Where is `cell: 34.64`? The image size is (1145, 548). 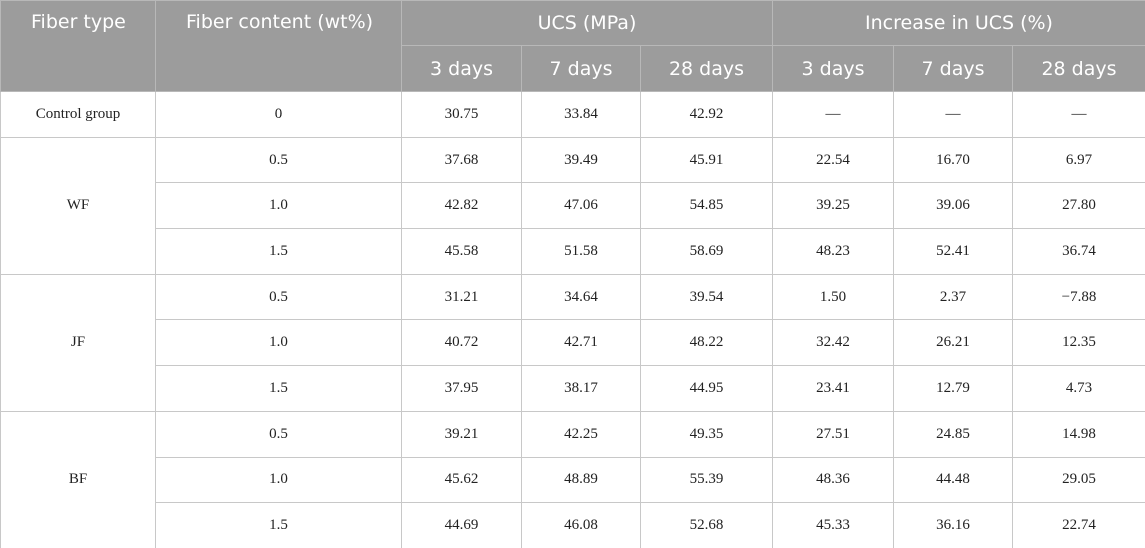
cell: 34.64 is located at coordinates (581, 297).